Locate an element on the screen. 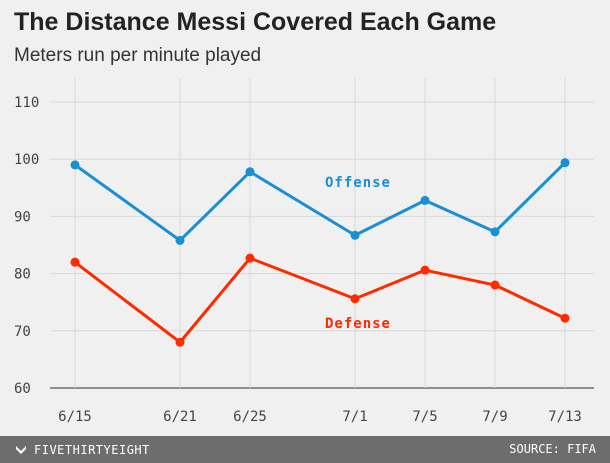 The image size is (610, 463). x-tick-label: 7/13 is located at coordinates (565, 417).